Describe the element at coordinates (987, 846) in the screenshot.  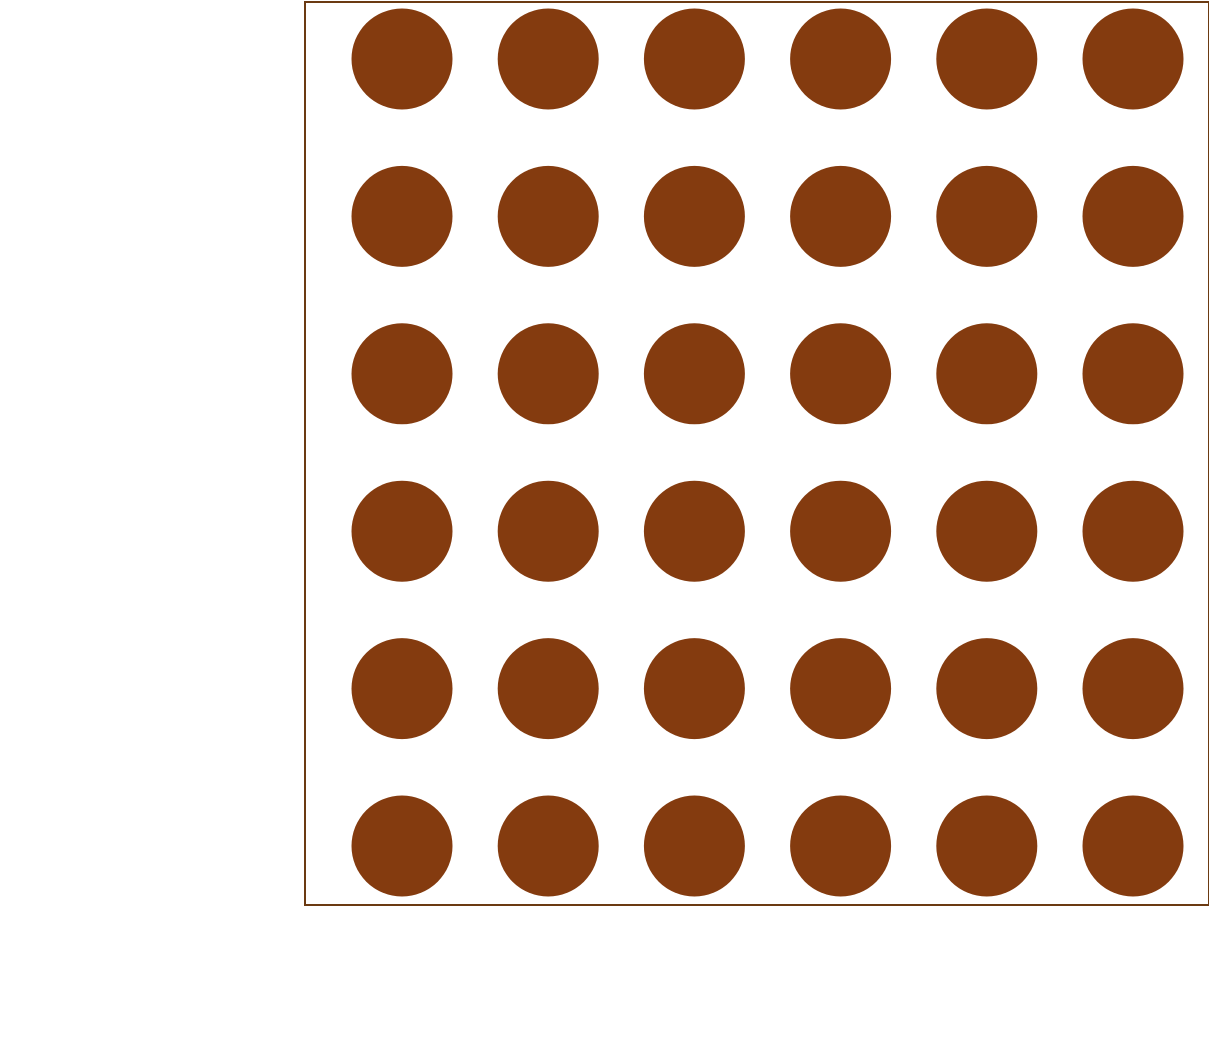
I see `dot-r6-c5` at that location.